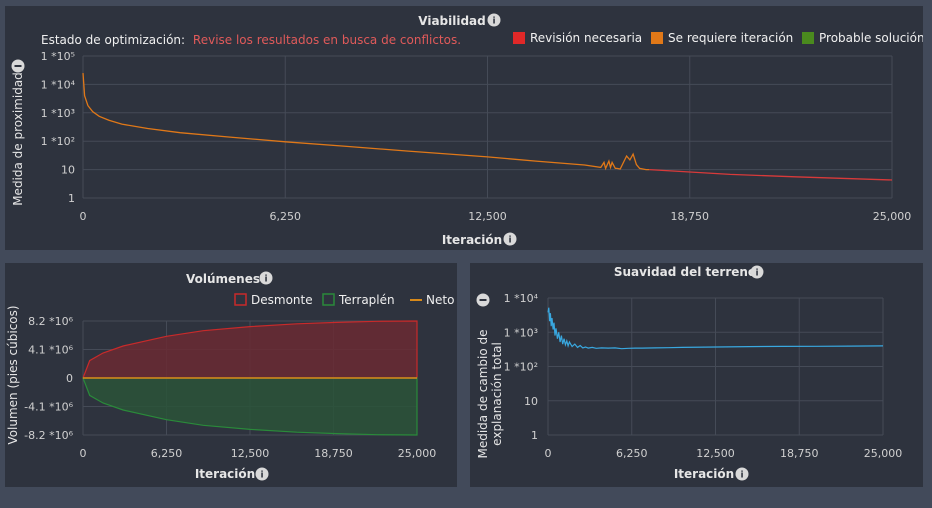 The height and width of the screenshot is (508, 932). What do you see at coordinates (50, 350) in the screenshot?
I see `y-tick-label: 4.1 *10⁶` at bounding box center [50, 350].